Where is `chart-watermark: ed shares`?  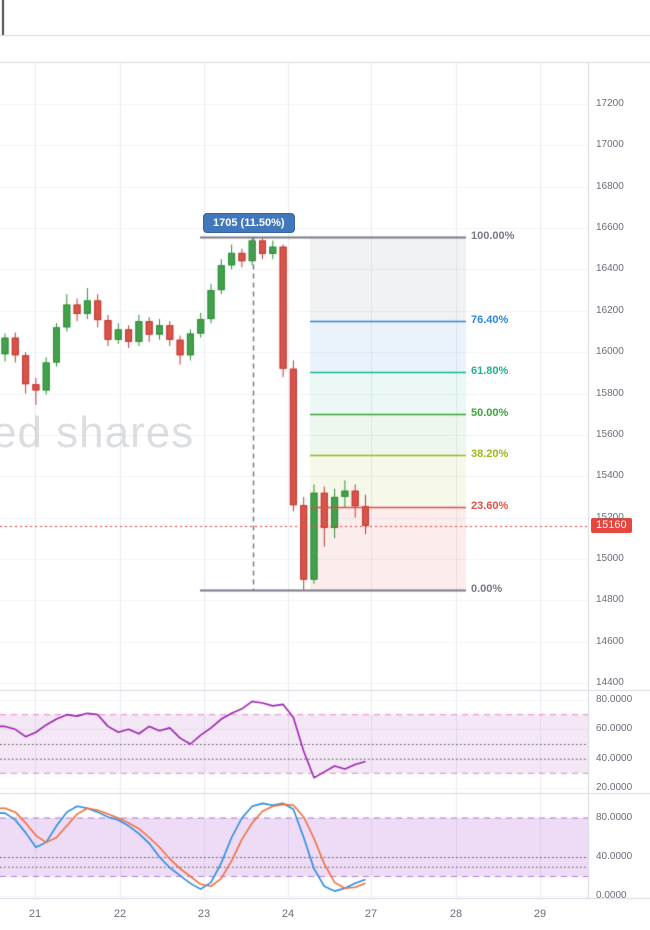
chart-watermark: ed shares is located at coordinates (97, 432).